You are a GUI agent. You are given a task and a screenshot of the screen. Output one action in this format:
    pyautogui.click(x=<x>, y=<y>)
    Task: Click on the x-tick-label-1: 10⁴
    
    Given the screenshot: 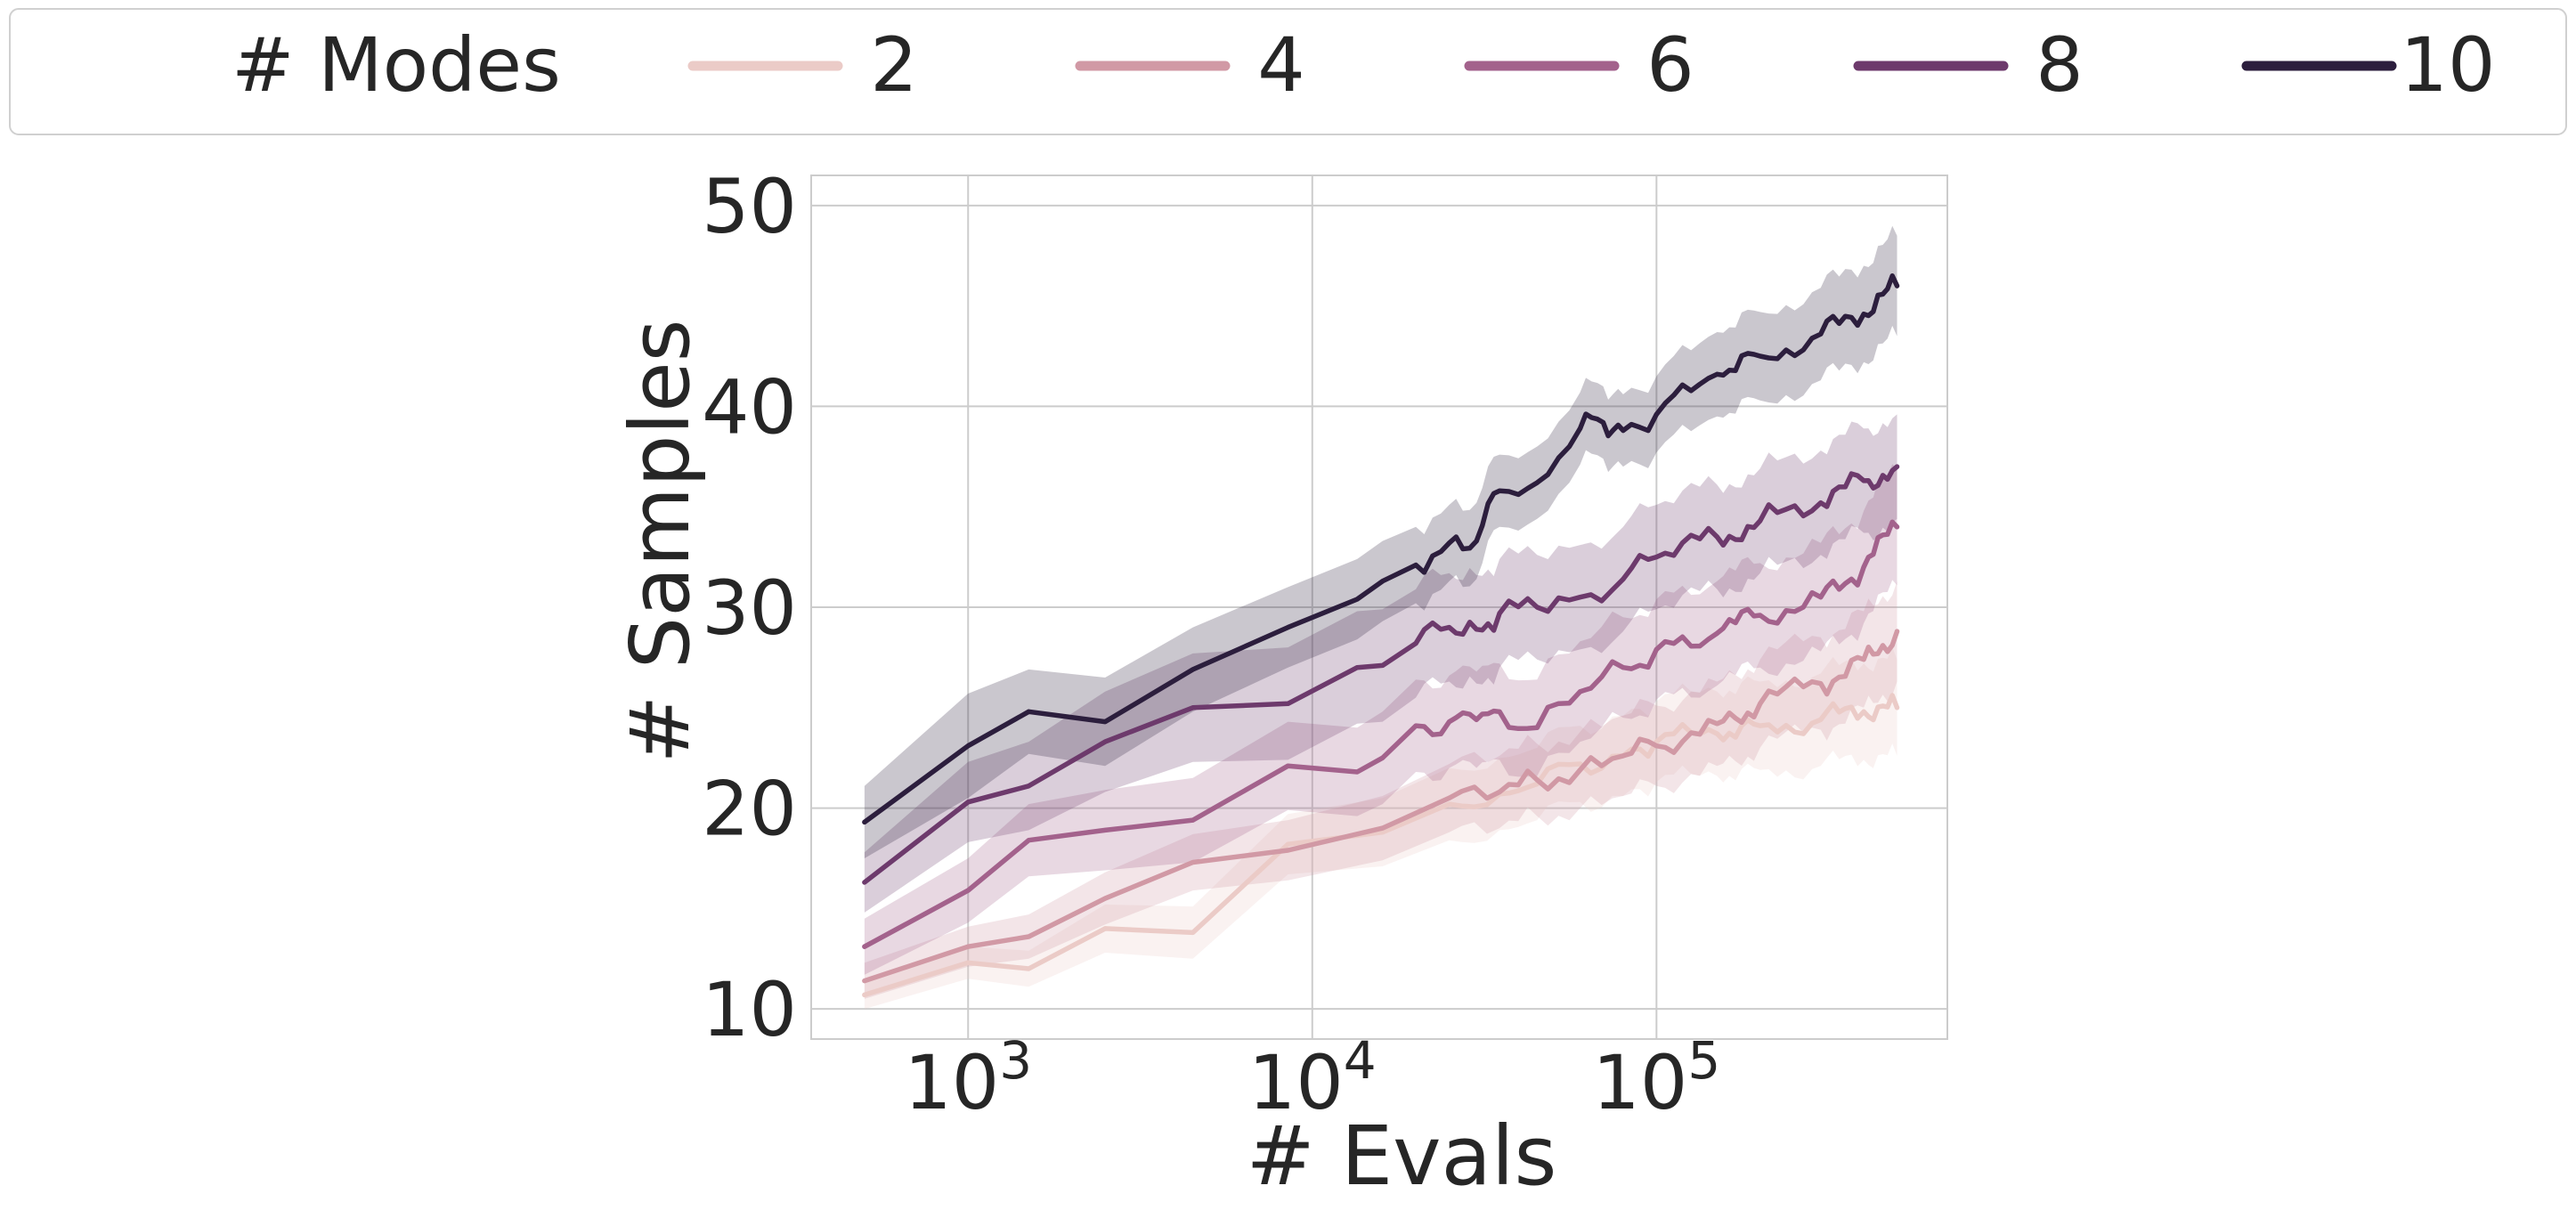 What is the action you would take?
    pyautogui.click(x=1312, y=1078)
    